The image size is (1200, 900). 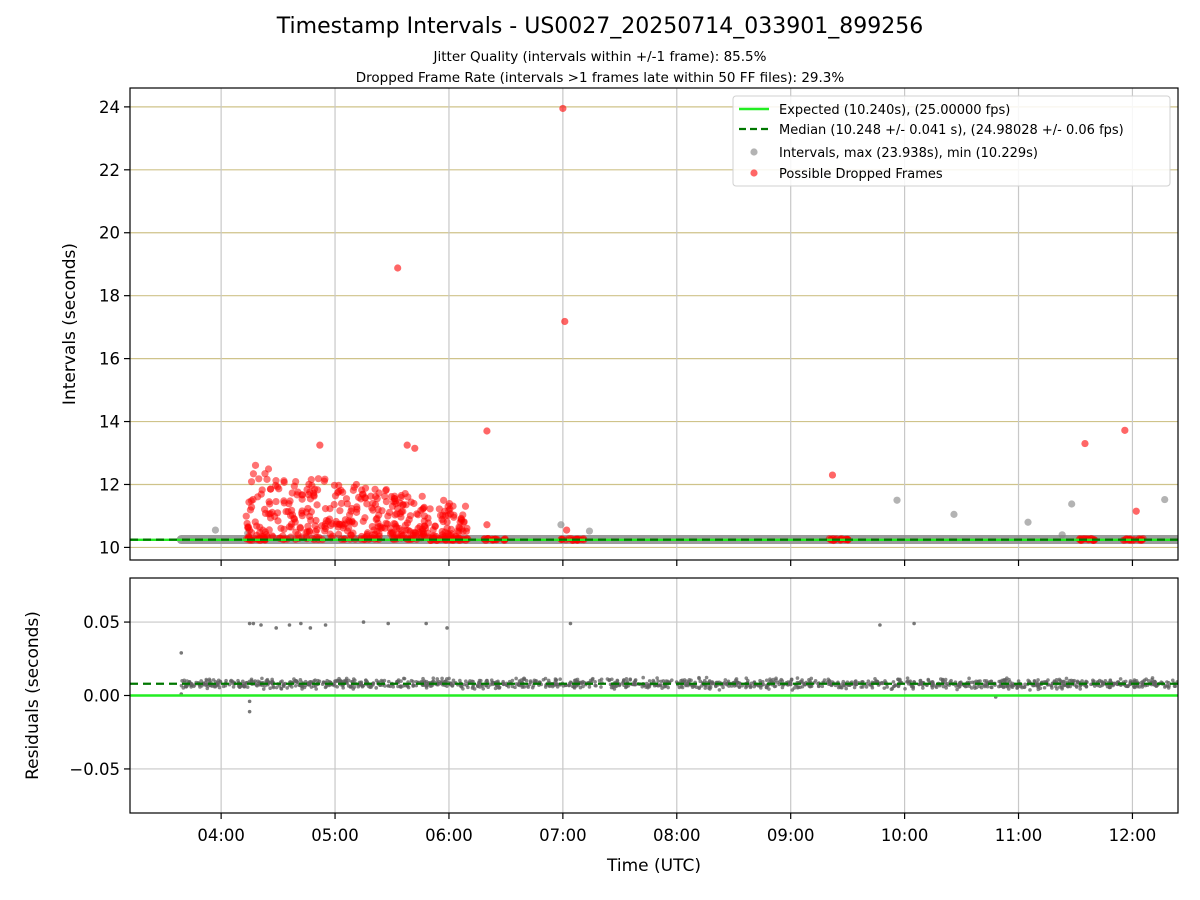 What do you see at coordinates (1133, 835) in the screenshot?
I see `x-tick-label: 12:00` at bounding box center [1133, 835].